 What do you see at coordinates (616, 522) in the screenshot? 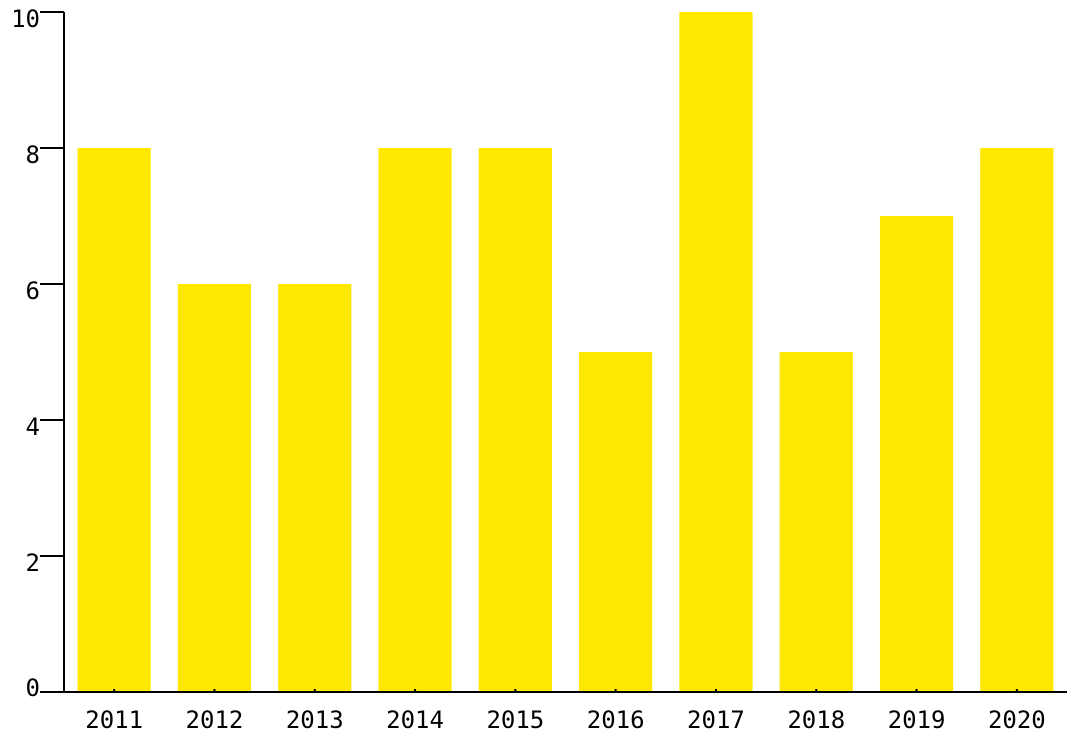
I see `bar-2016` at bounding box center [616, 522].